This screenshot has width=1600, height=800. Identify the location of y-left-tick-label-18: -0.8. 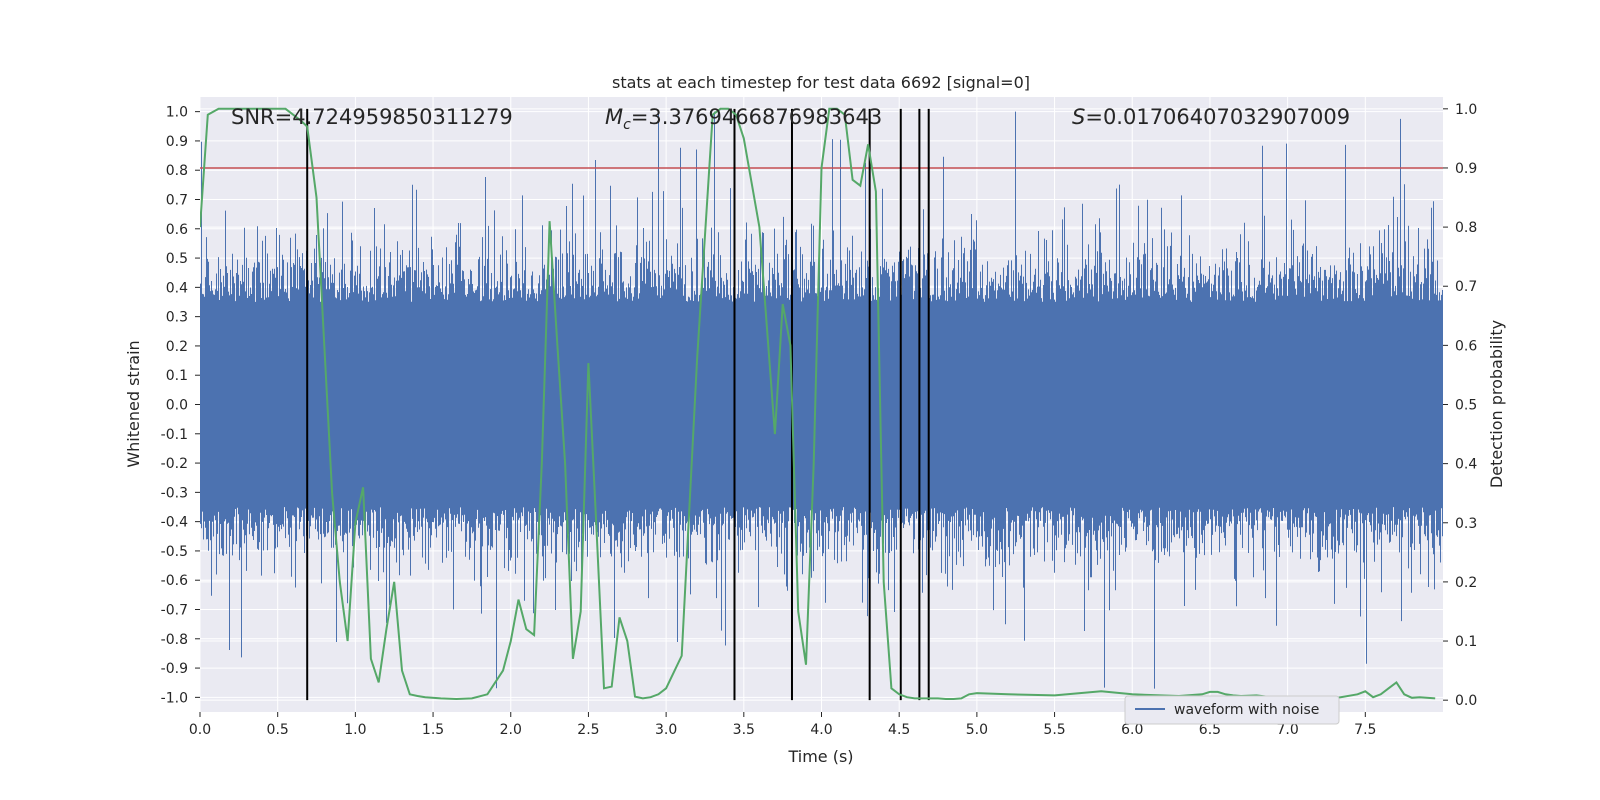
(174, 640).